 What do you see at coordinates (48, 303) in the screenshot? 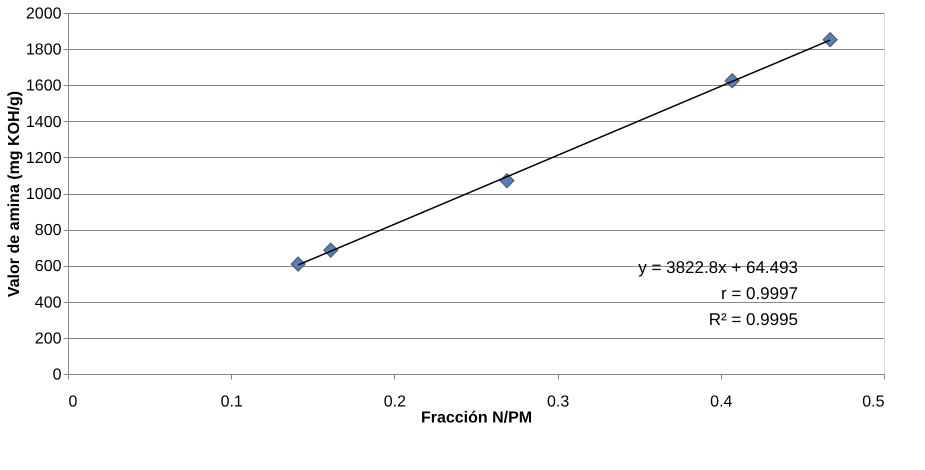
I see `y-tick-label: 400` at bounding box center [48, 303].